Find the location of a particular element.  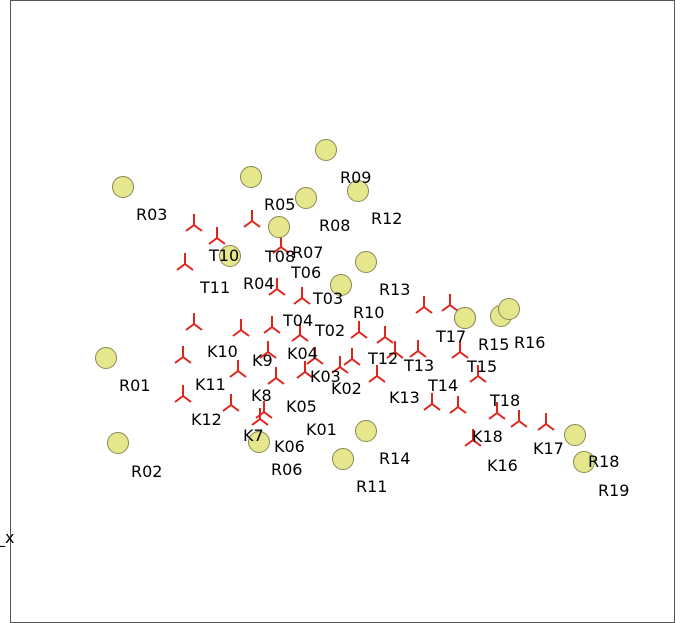

station-label-r18: R18 is located at coordinates (603, 461).